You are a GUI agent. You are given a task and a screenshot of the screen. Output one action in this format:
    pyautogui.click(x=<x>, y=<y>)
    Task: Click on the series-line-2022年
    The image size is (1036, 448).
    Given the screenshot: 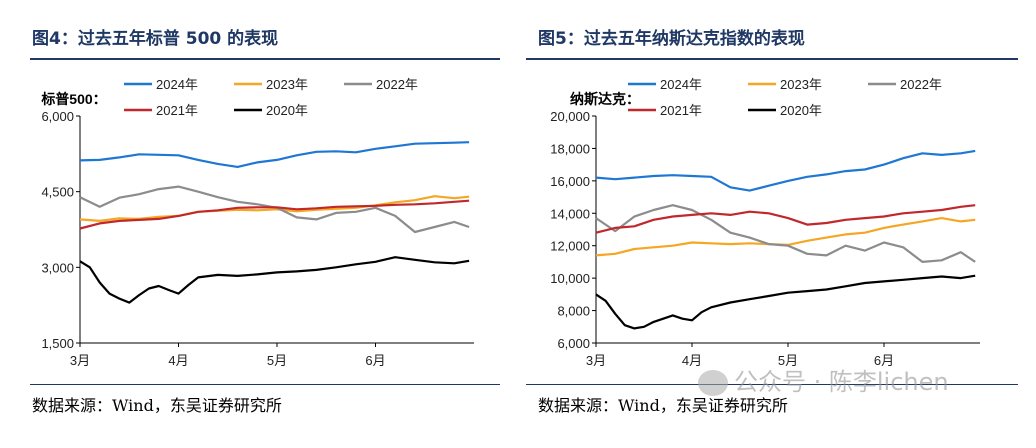 What is the action you would take?
    pyautogui.click(x=785, y=233)
    